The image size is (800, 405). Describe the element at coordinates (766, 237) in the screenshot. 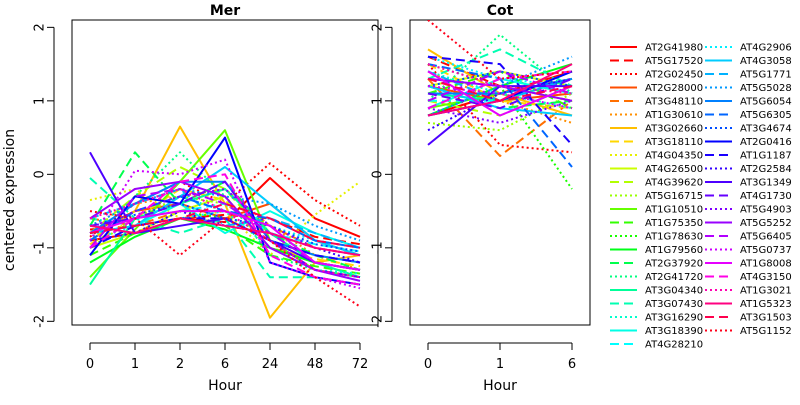

I see `legend-label: AT5G6405` at that location.